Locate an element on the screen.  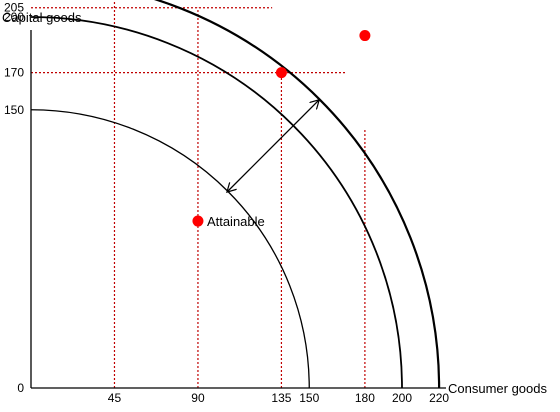
shift-arrow is located at coordinates (273, 145).